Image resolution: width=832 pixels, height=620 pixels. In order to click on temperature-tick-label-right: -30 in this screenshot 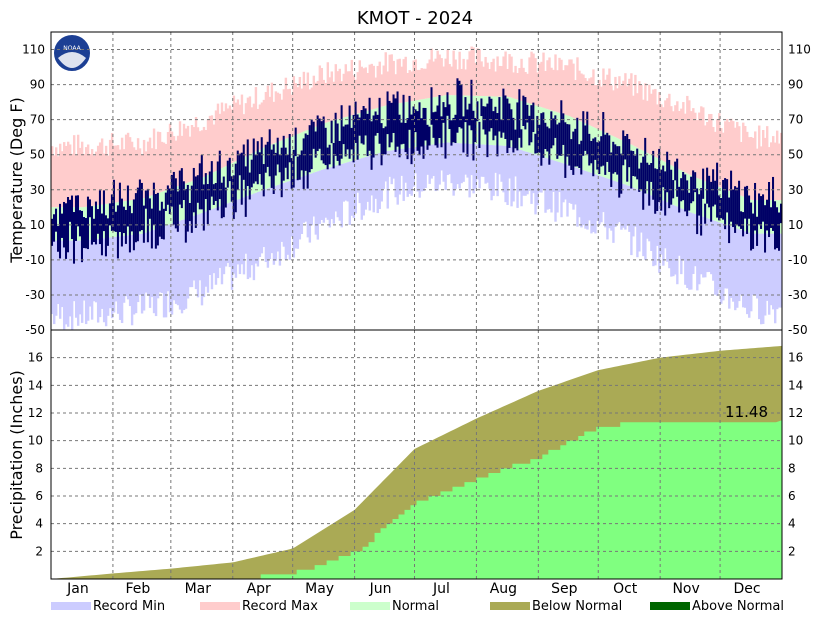, I will do `click(798, 295)`.